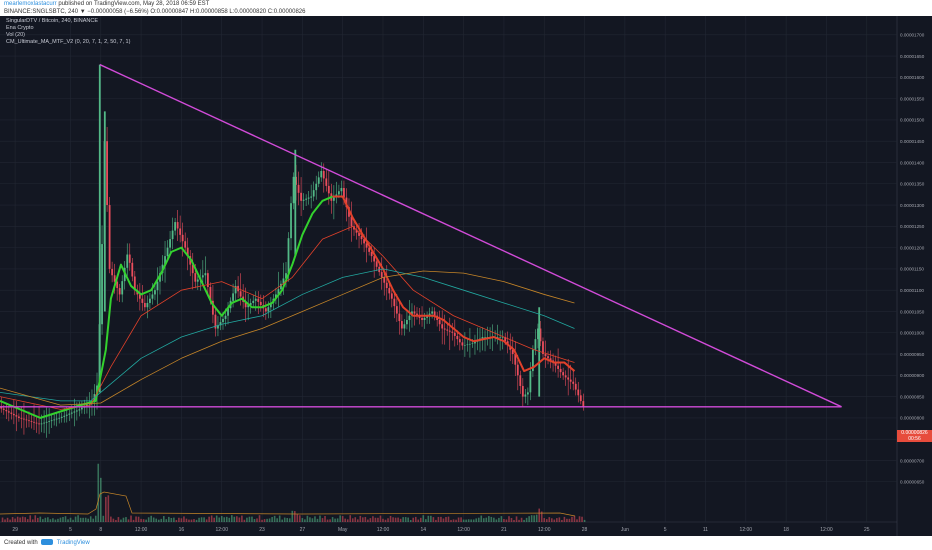 This screenshot has height=550, width=932. Describe the element at coordinates (625, 530) in the screenshot. I see `x-tick-label: Jun` at that location.